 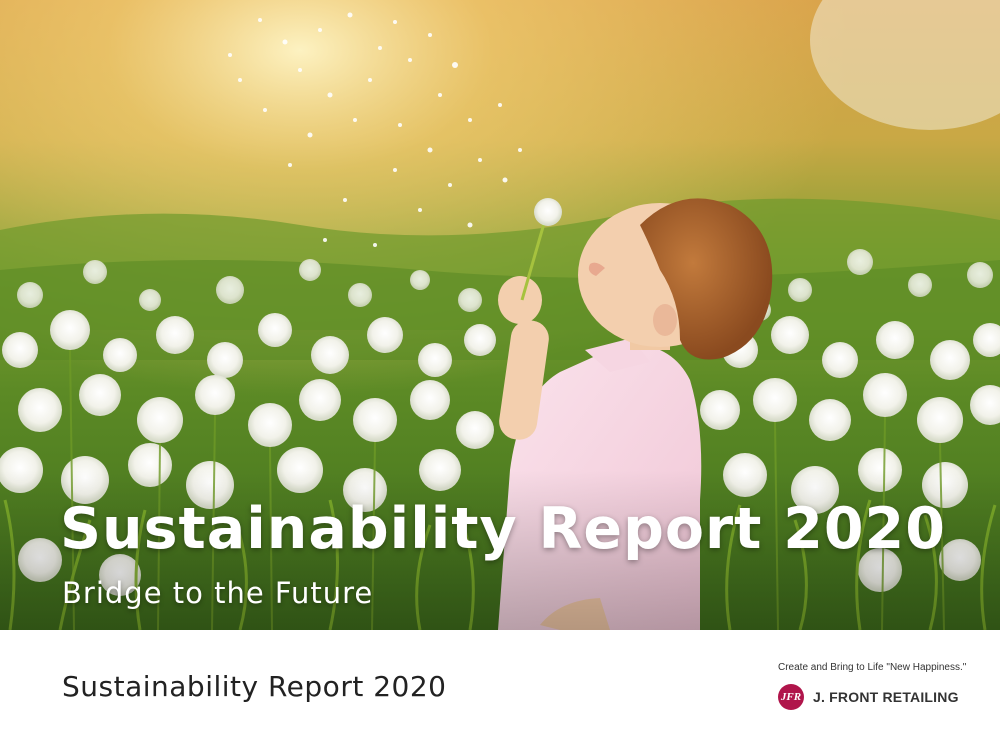 What do you see at coordinates (503, 529) in the screenshot?
I see `cover-title: Sustainability Report 2020` at bounding box center [503, 529].